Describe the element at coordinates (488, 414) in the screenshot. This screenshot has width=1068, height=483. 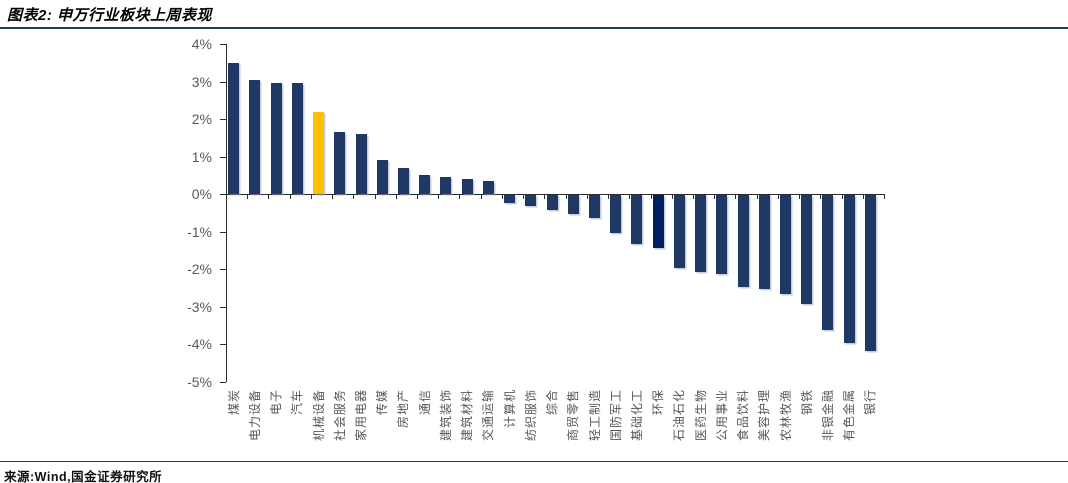
I see `category-label: 交通运输` at that location.